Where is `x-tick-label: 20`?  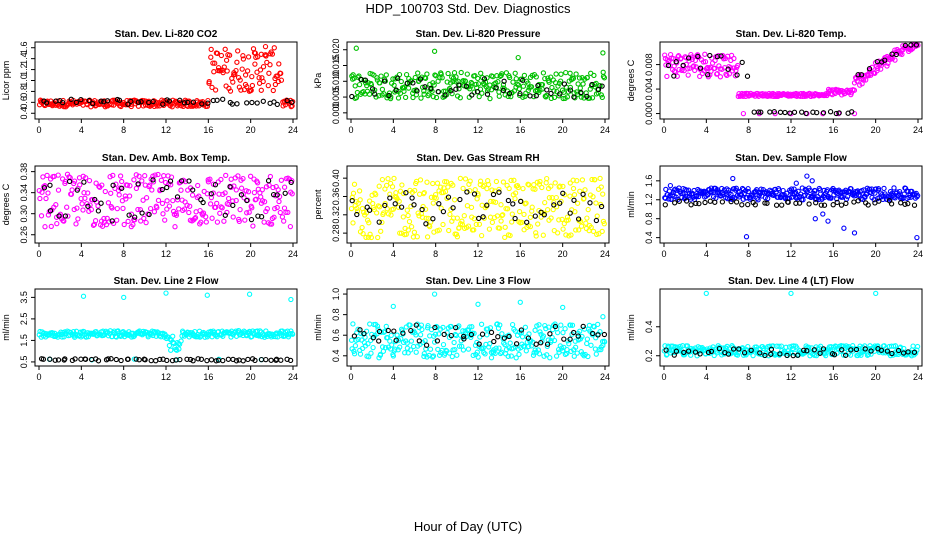 x-tick-label: 20 is located at coordinates (876, 254).